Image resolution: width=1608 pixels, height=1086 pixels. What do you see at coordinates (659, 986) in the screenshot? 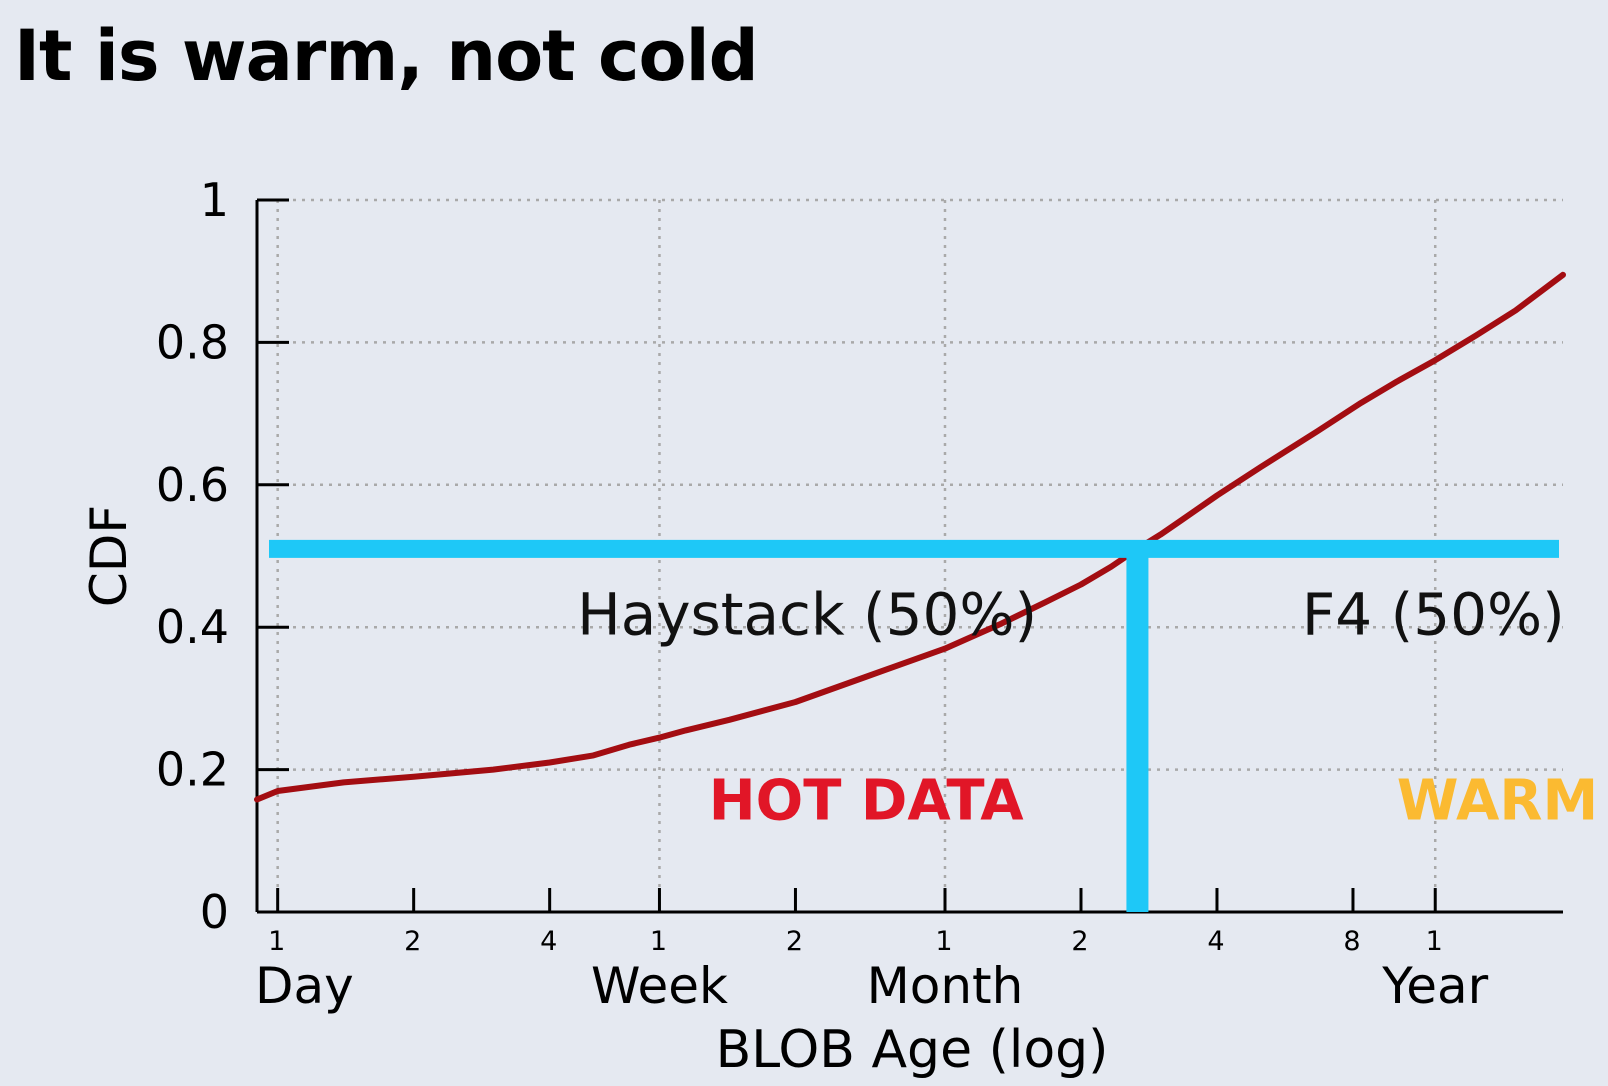
I see `x-unit-label: Week` at bounding box center [659, 986].